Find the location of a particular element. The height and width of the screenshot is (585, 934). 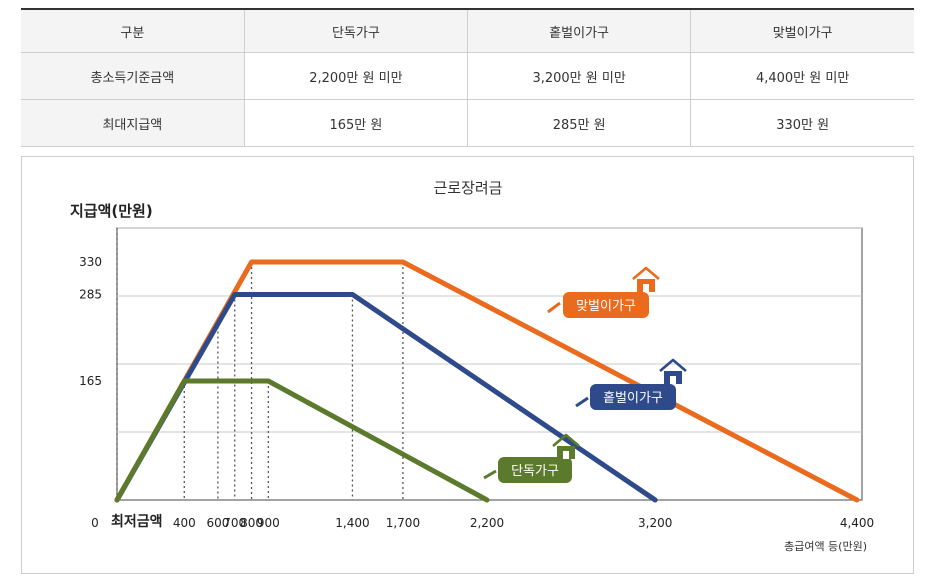

table-cell: 3,200만 원 미만 is located at coordinates (579, 76).